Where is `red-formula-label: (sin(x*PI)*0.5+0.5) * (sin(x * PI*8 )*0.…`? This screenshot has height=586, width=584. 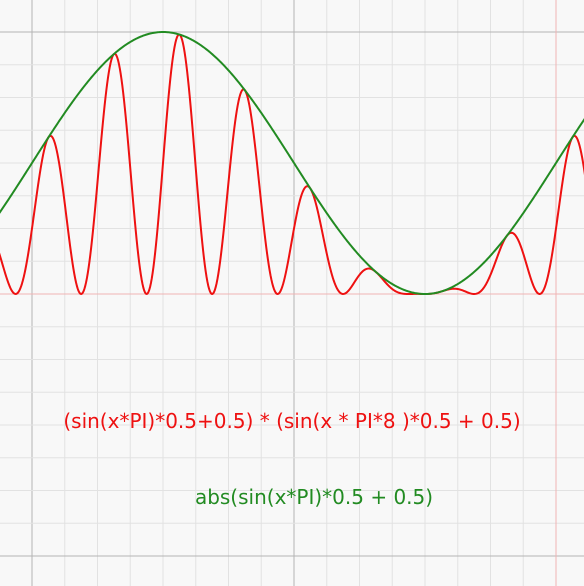 red-formula-label: (sin(x*PI)*0.5+0.5) * (sin(x * PI*8 )*0.… is located at coordinates (291, 421).